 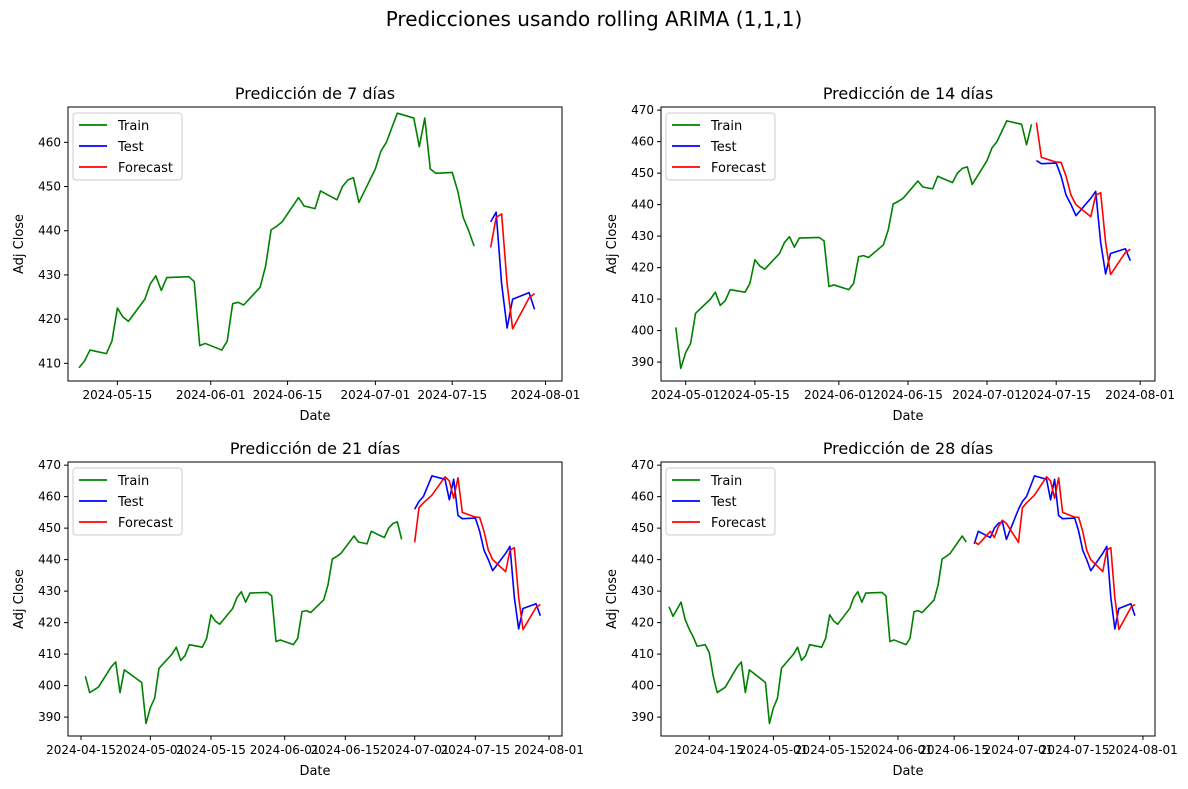 I want to click on subplot-title: Predicción de 14 días, so click(x=908, y=93).